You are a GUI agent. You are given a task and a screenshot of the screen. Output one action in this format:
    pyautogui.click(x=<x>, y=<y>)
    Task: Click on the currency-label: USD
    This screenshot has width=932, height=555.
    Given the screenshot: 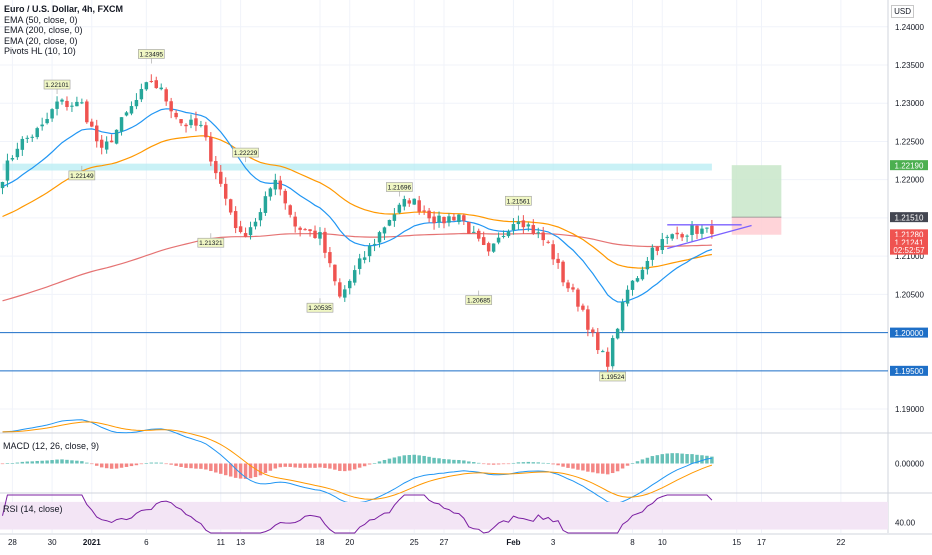 What is the action you would take?
    pyautogui.click(x=902, y=11)
    